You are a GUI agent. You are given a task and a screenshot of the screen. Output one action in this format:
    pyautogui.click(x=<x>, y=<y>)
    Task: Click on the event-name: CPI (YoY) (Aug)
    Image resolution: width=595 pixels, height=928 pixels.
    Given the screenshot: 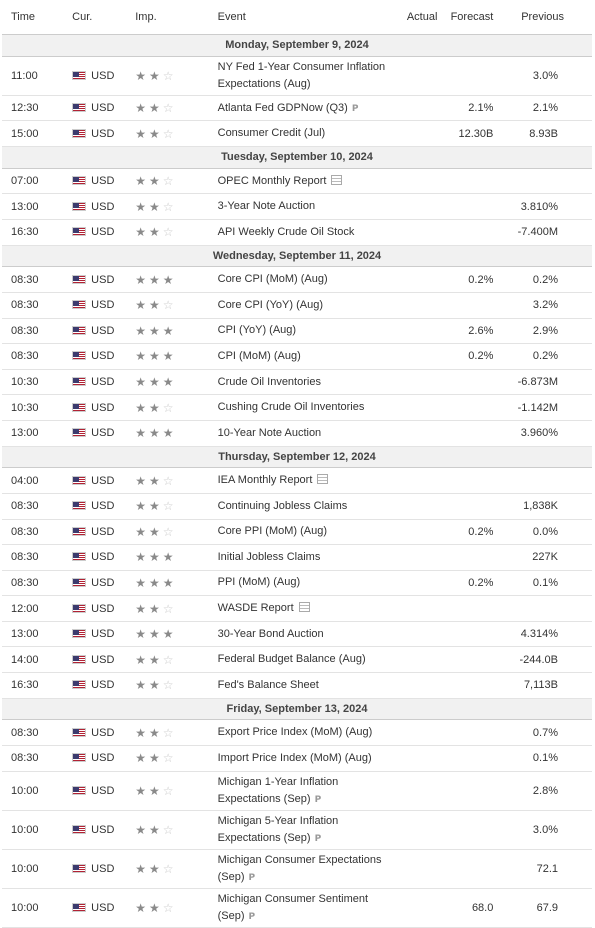 What is the action you would take?
    pyautogui.click(x=257, y=330)
    